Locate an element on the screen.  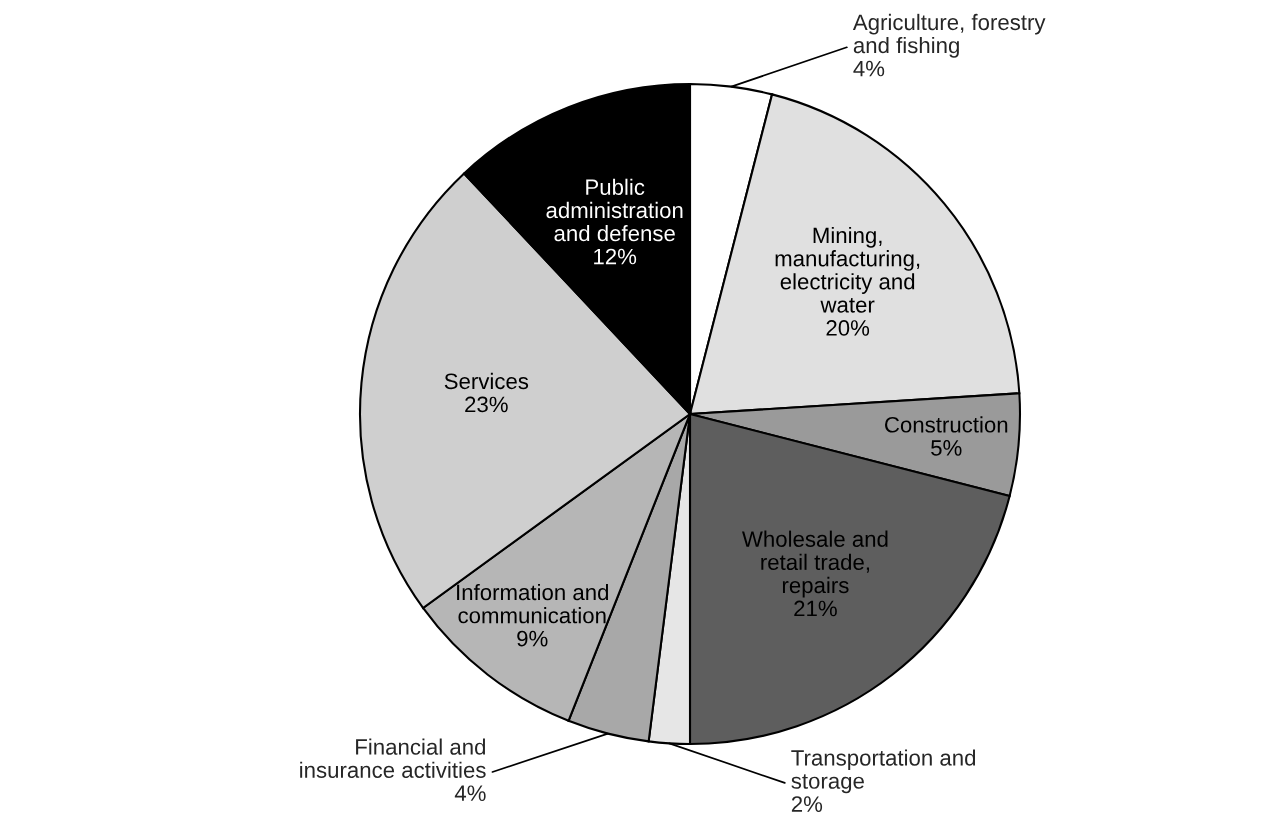
slice-label: Financial and insurance activities is located at coordinates (393, 758).